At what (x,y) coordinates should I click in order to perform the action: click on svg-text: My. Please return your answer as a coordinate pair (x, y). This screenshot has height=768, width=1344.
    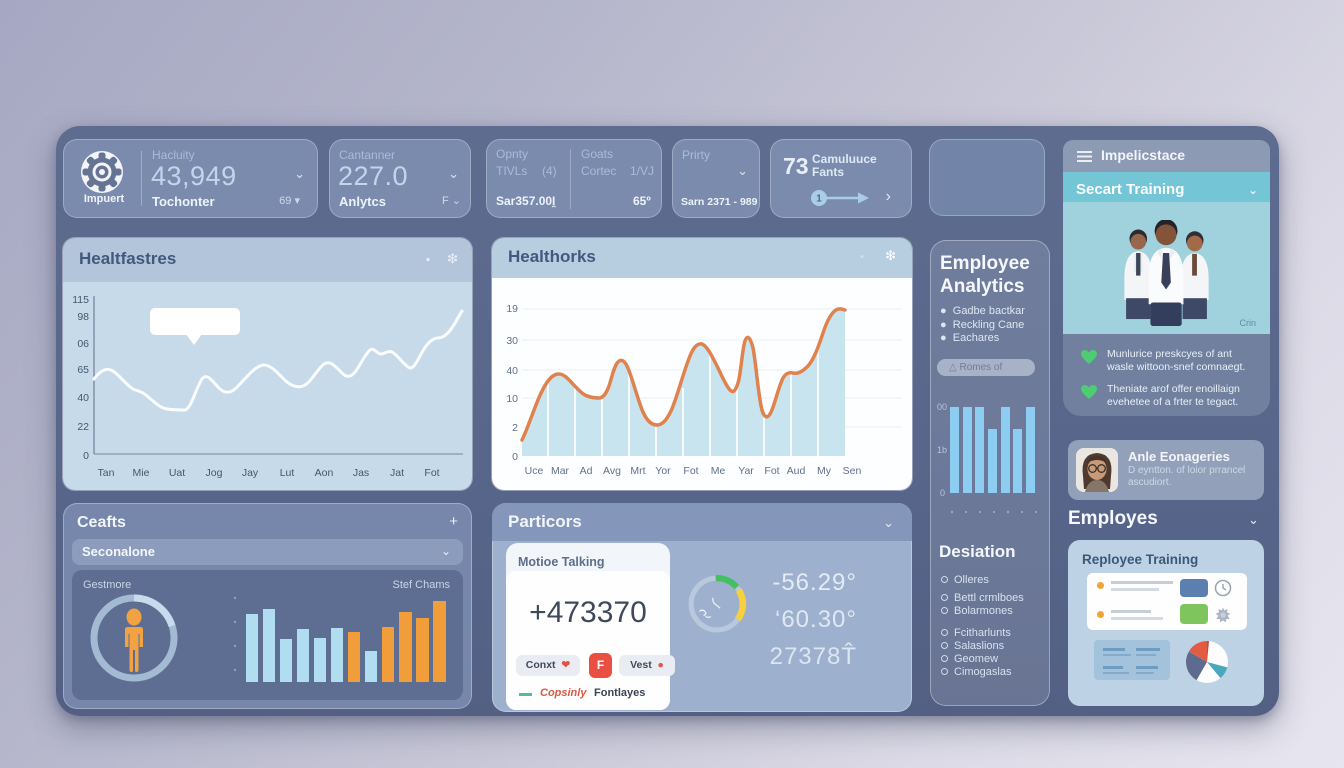
    Looking at the image, I should click on (824, 471).